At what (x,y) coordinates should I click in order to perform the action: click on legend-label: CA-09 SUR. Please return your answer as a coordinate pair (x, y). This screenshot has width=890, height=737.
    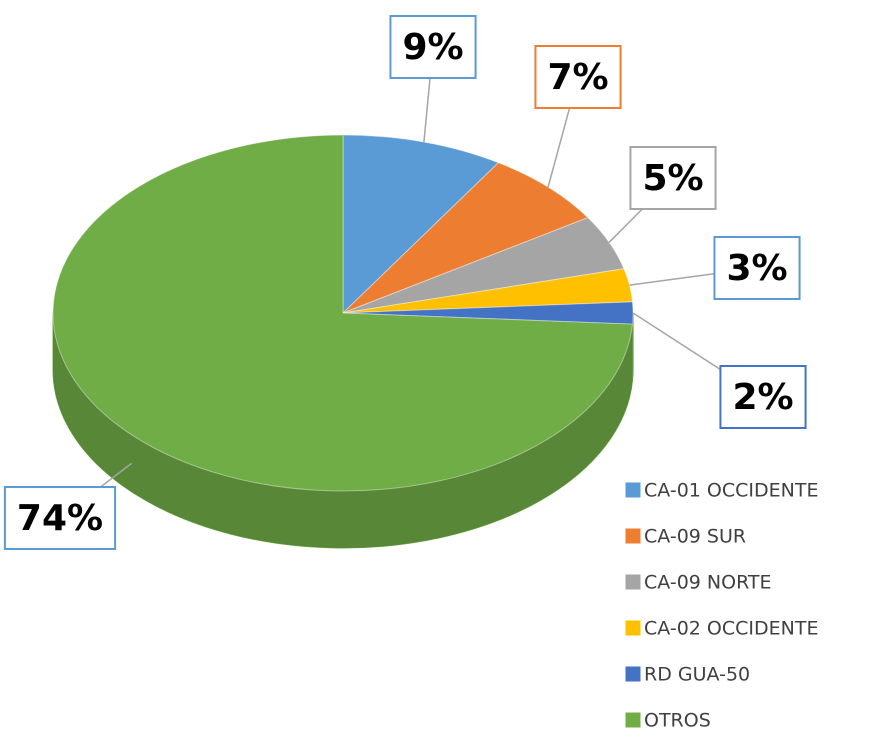
    Looking at the image, I should click on (695, 537).